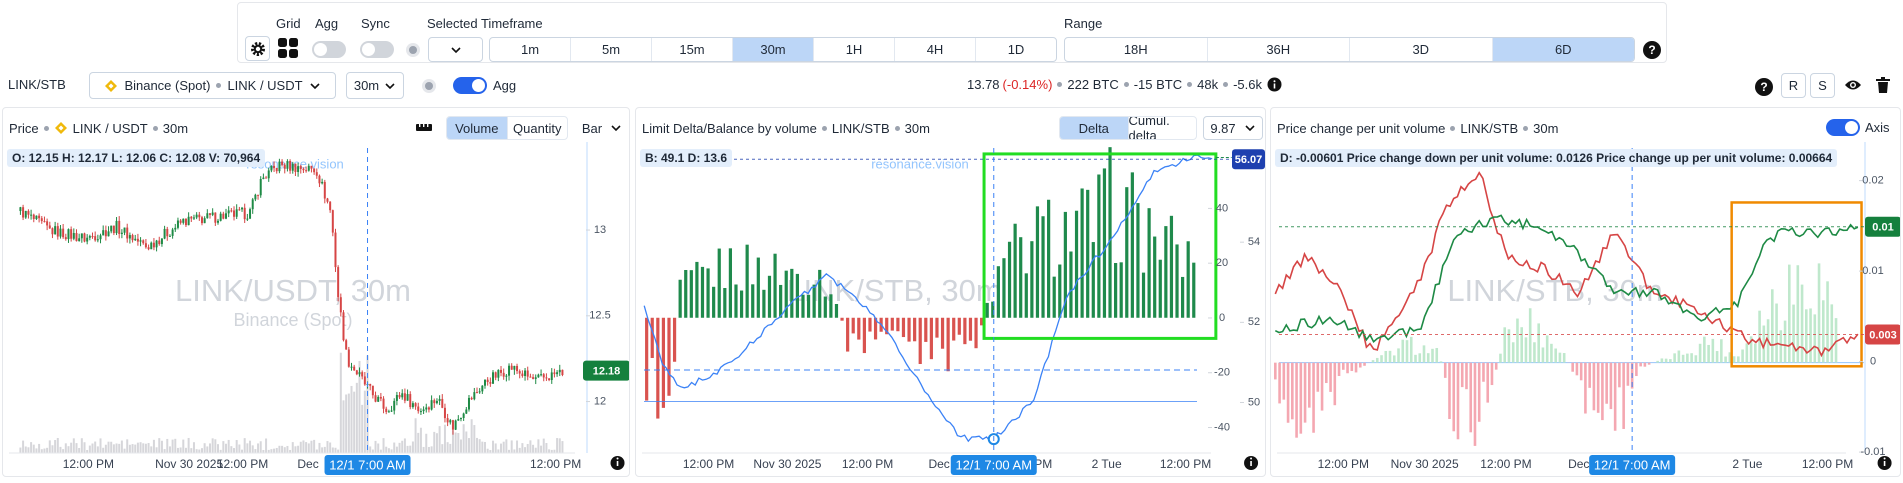 Image resolution: width=1903 pixels, height=483 pixels. What do you see at coordinates (1420, 49) in the screenshot?
I see `range-button: 3D` at bounding box center [1420, 49].